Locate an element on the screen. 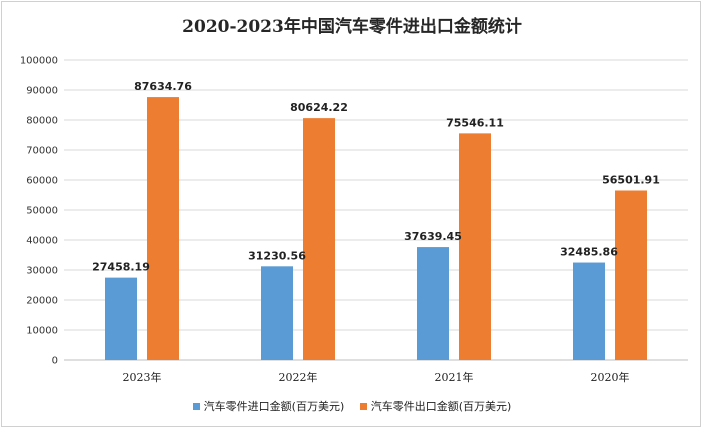 This screenshot has width=704, height=430. legend-label-export: 汽车零件出口金额(百万美元) is located at coordinates (441, 406).